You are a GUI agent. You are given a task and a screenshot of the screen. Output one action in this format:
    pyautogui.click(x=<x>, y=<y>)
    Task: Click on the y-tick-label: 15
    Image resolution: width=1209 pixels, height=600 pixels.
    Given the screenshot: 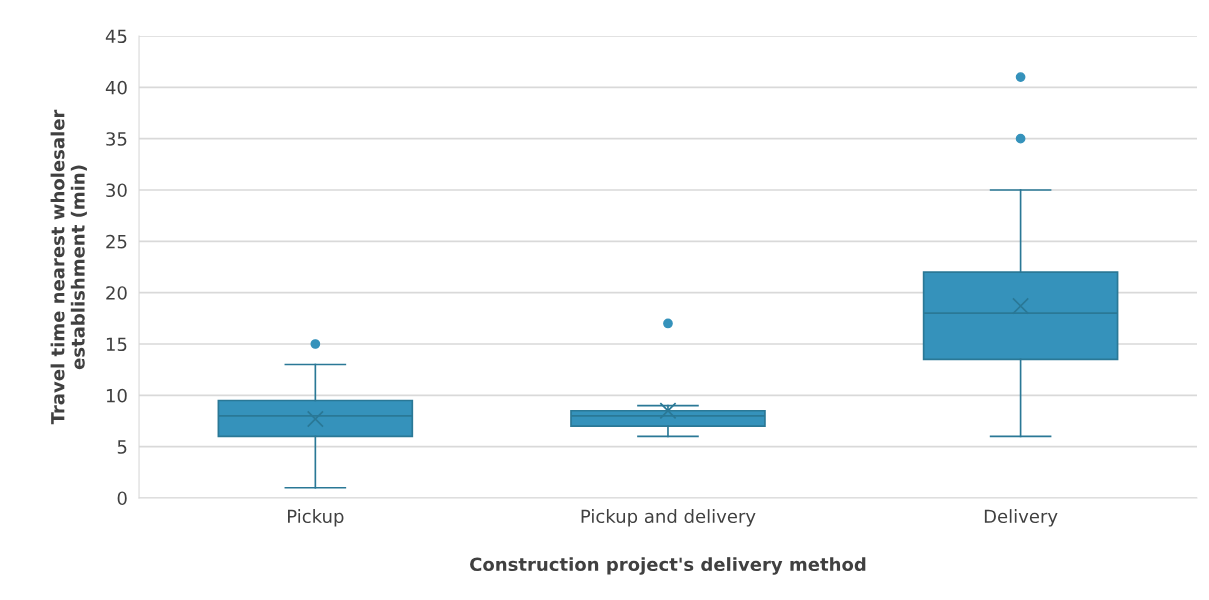 What is the action you would take?
    pyautogui.click(x=116, y=344)
    